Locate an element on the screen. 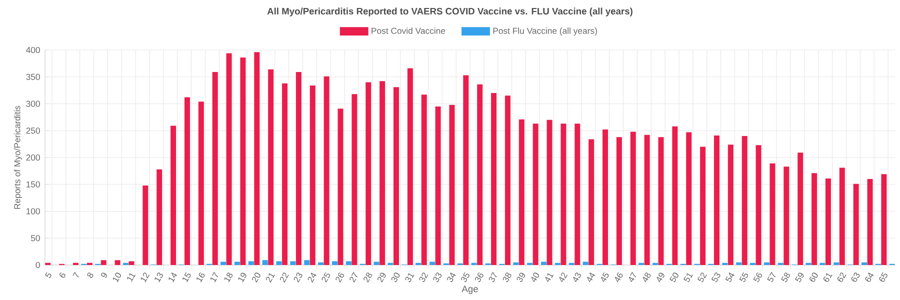 The width and height of the screenshot is (900, 300). x-tick-label: 28 is located at coordinates (368, 277).